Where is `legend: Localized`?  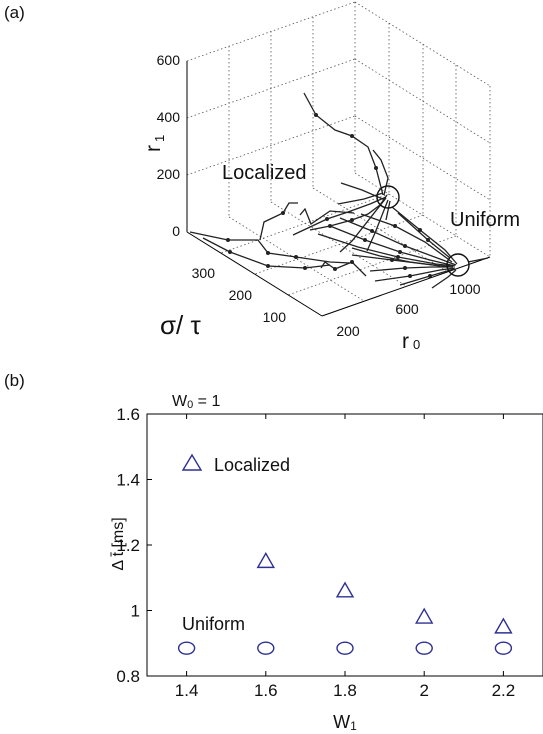
legend: Localized is located at coordinates (236, 465).